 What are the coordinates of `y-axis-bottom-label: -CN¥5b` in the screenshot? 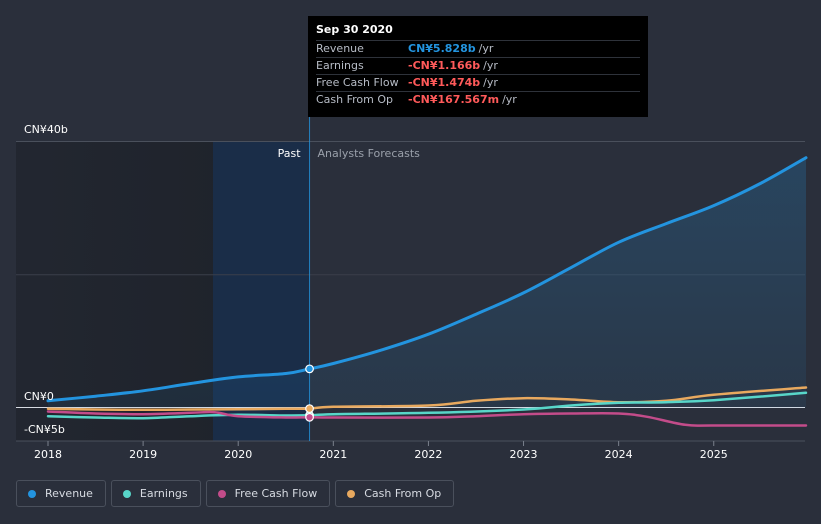 It's located at (44, 429).